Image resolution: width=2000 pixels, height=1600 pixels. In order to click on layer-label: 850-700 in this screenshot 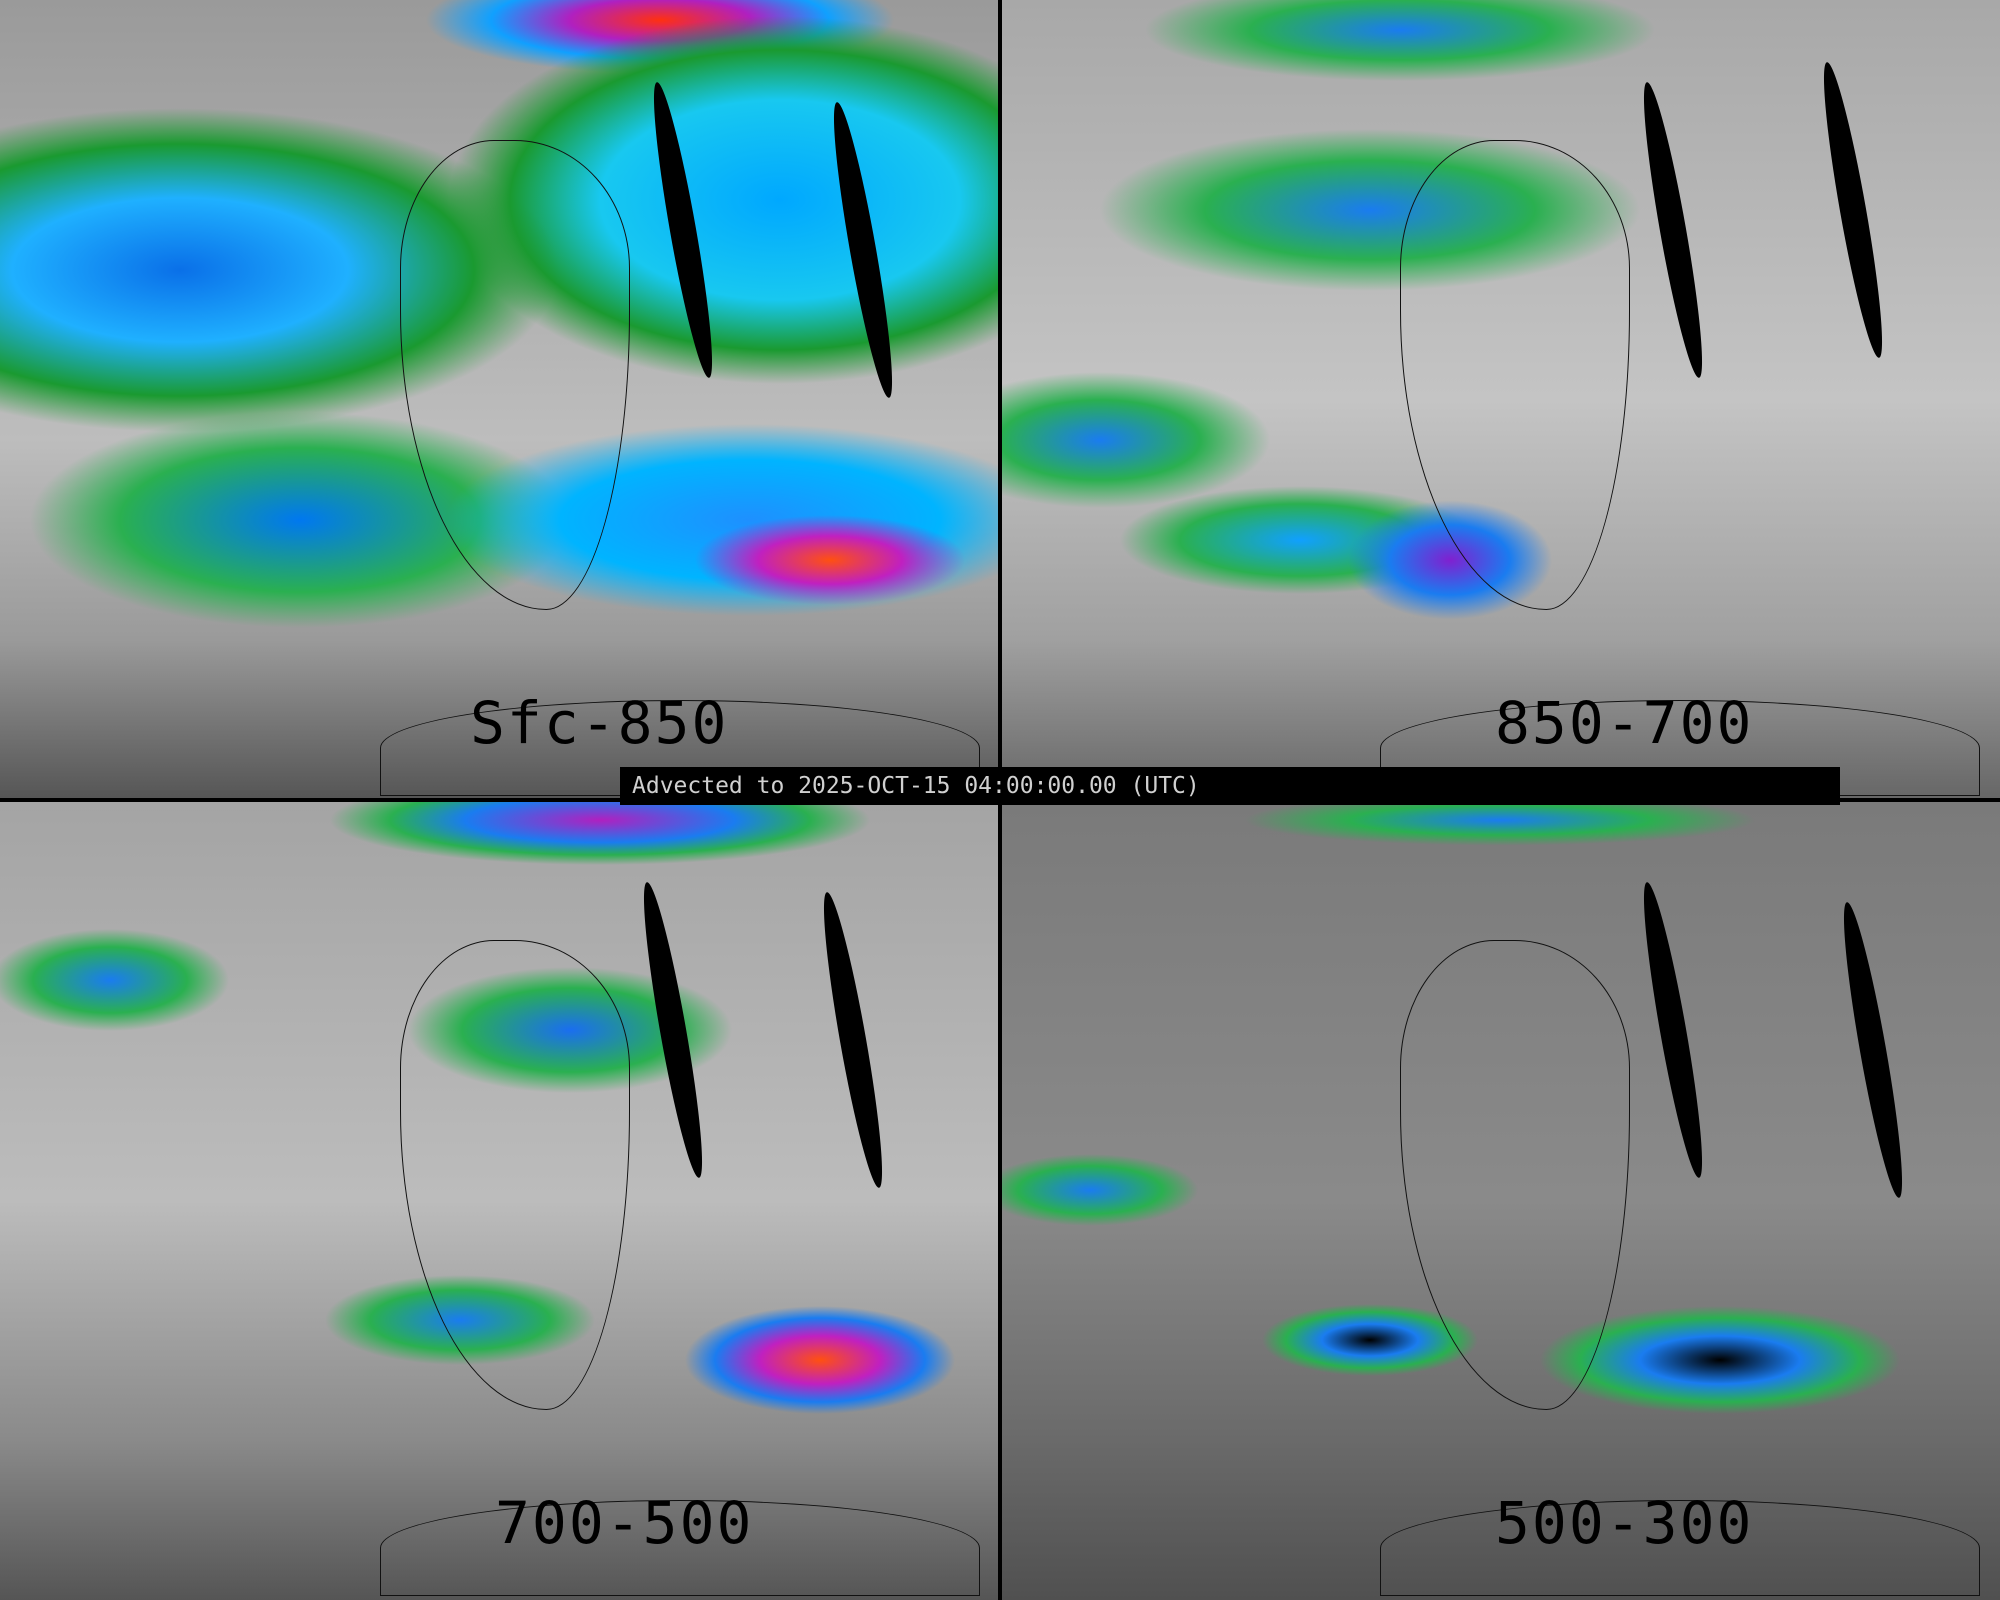, I will do `click(1624, 723)`.